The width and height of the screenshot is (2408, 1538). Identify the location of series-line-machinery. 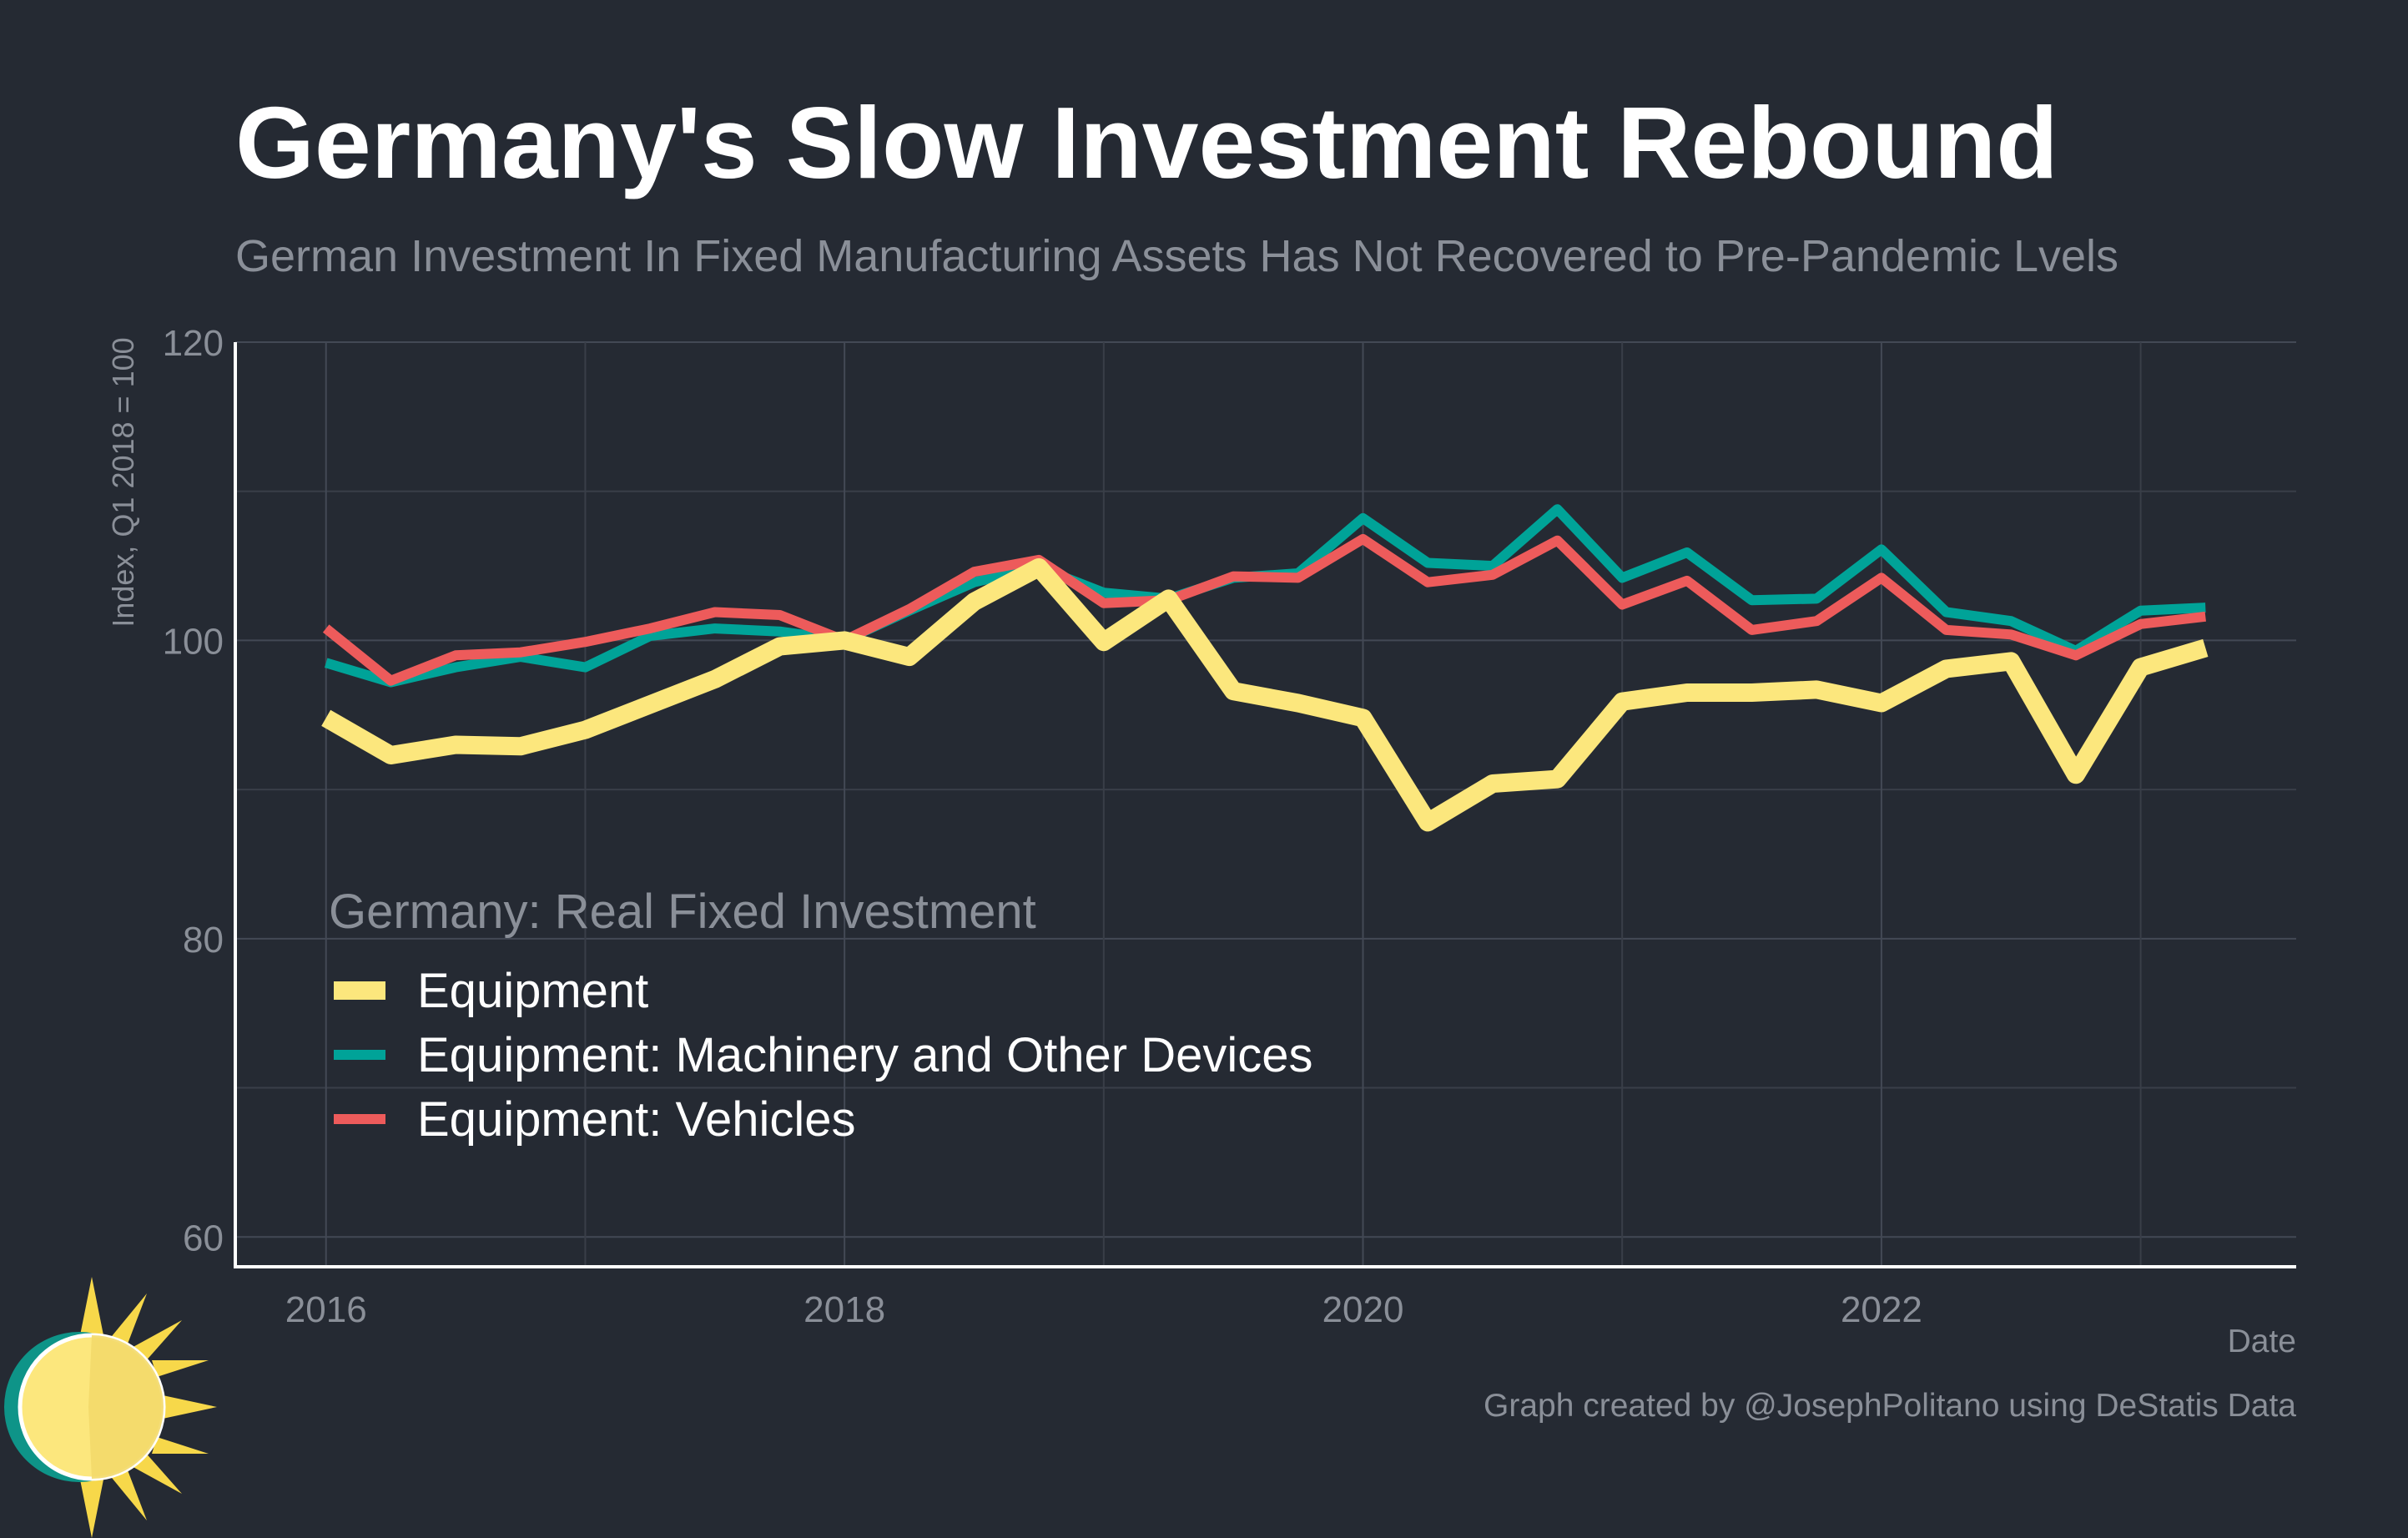
(1265, 596).